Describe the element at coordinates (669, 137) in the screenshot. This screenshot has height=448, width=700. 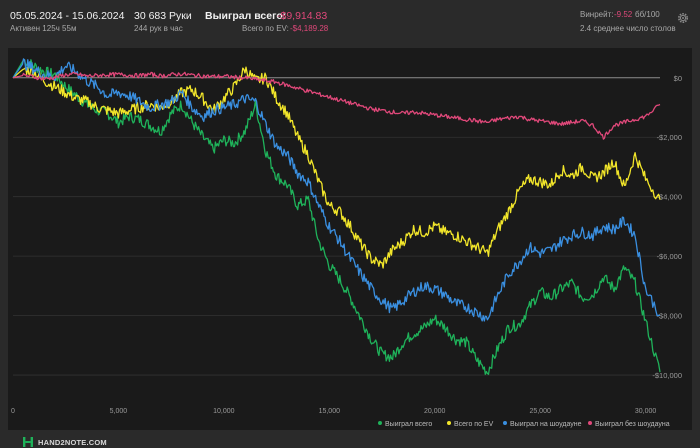
I see `y-tick-label: -$2,000` at that location.